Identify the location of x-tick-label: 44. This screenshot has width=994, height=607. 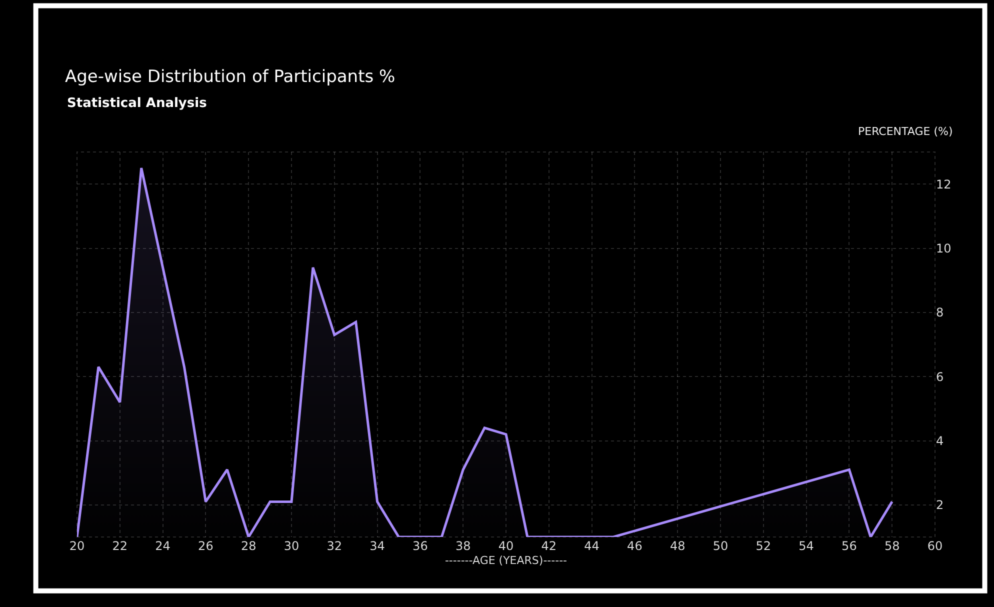
(592, 546).